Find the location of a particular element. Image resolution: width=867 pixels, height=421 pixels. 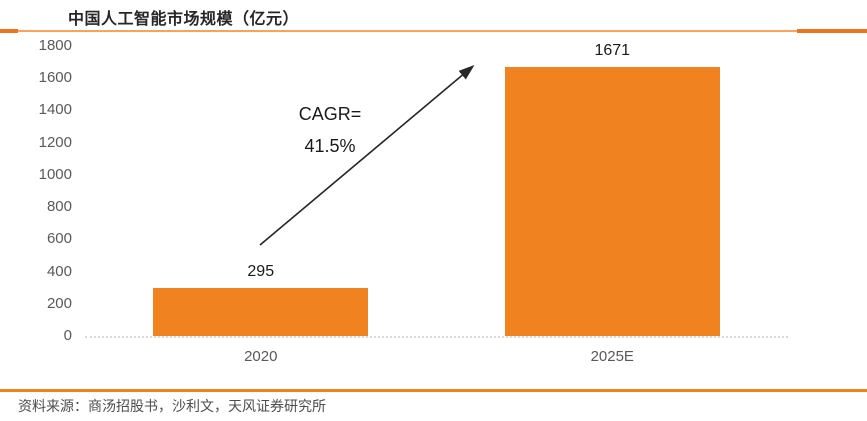

title-divider is located at coordinates (433, 31).